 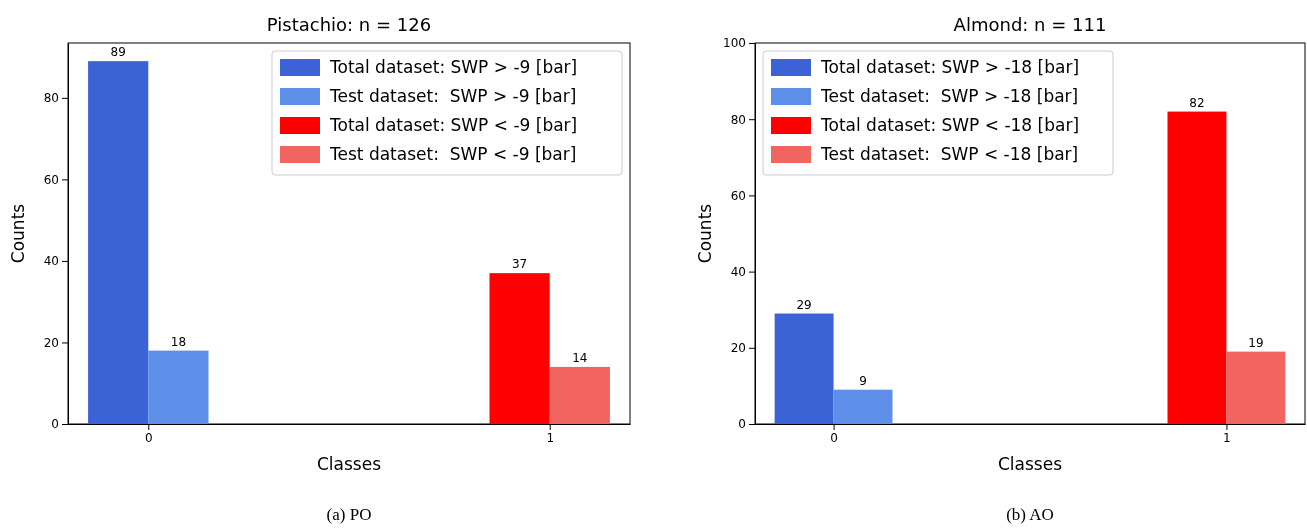 I want to click on text: (b) AO, so click(x=1030, y=514).